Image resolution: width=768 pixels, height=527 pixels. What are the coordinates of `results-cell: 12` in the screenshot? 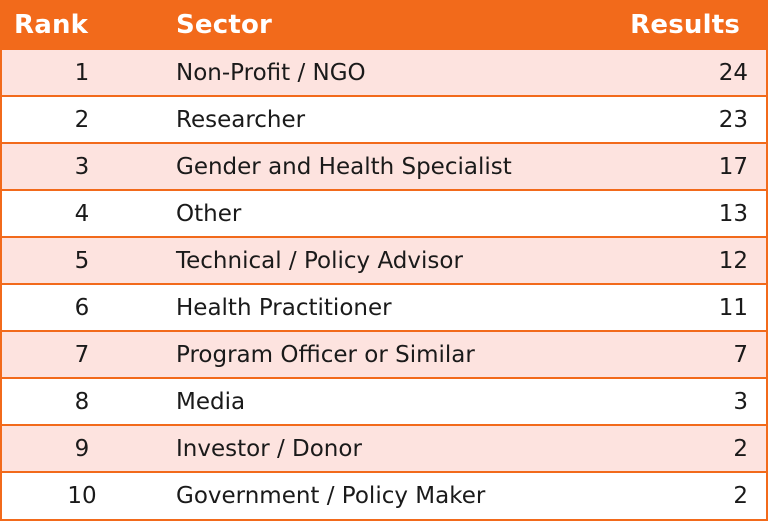 It's located at (733, 260).